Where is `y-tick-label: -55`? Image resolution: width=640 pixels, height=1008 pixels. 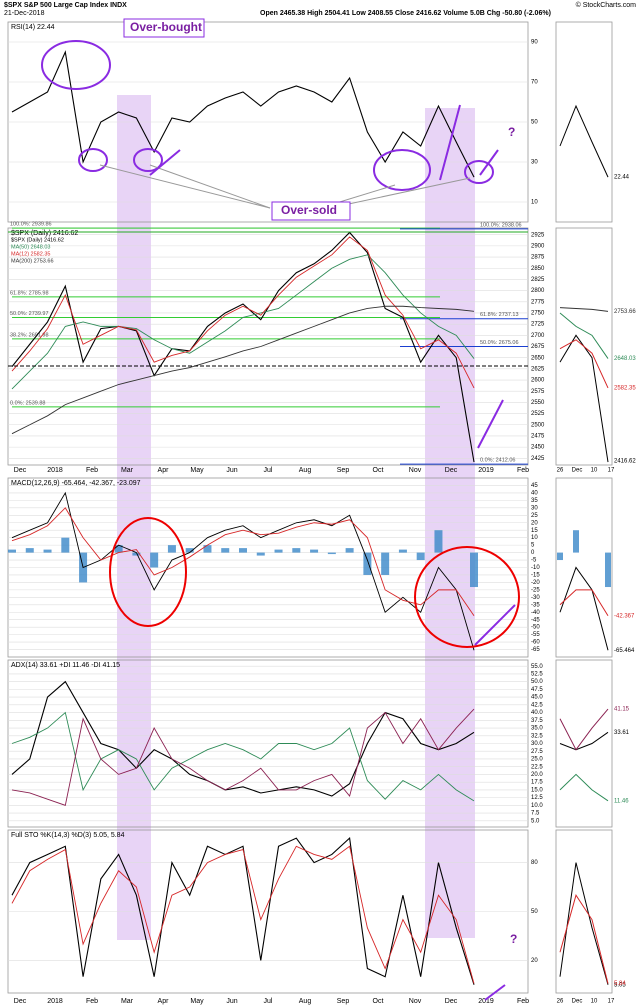 y-tick-label: -55 is located at coordinates (535, 635).